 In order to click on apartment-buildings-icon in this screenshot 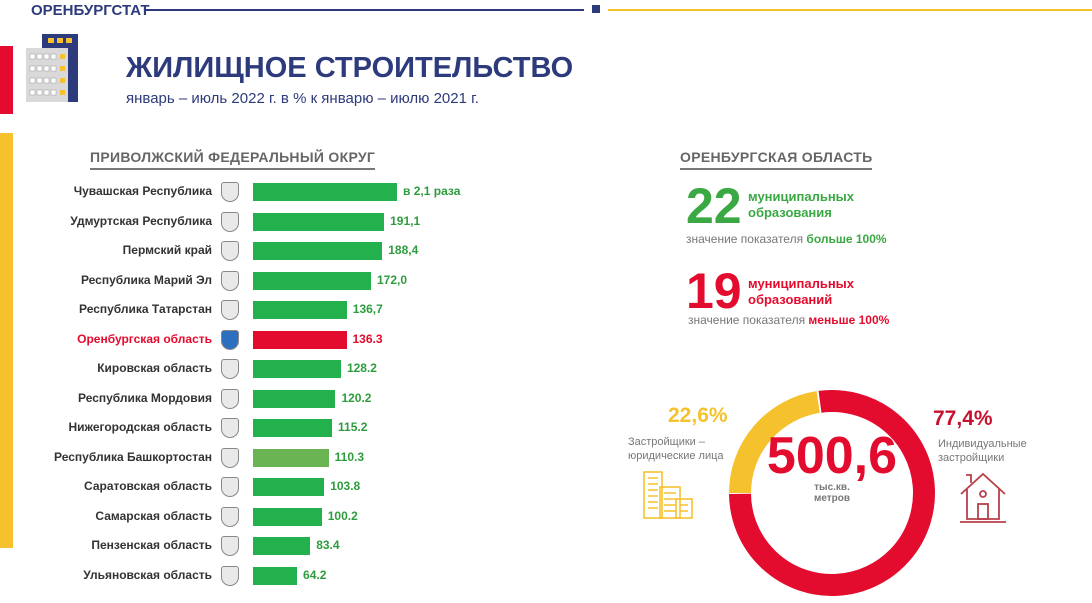, I will do `click(668, 495)`.